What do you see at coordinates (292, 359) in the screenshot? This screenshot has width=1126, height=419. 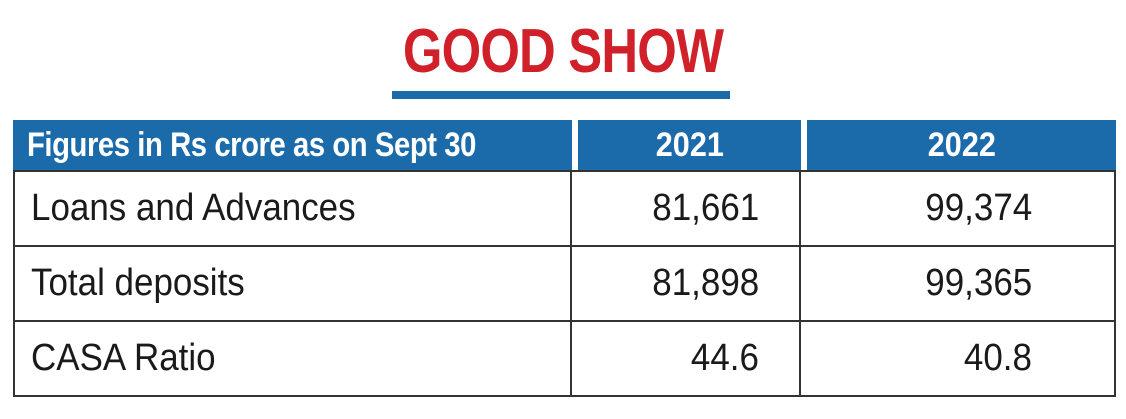 I see `row-label: CASA Ratio` at bounding box center [292, 359].